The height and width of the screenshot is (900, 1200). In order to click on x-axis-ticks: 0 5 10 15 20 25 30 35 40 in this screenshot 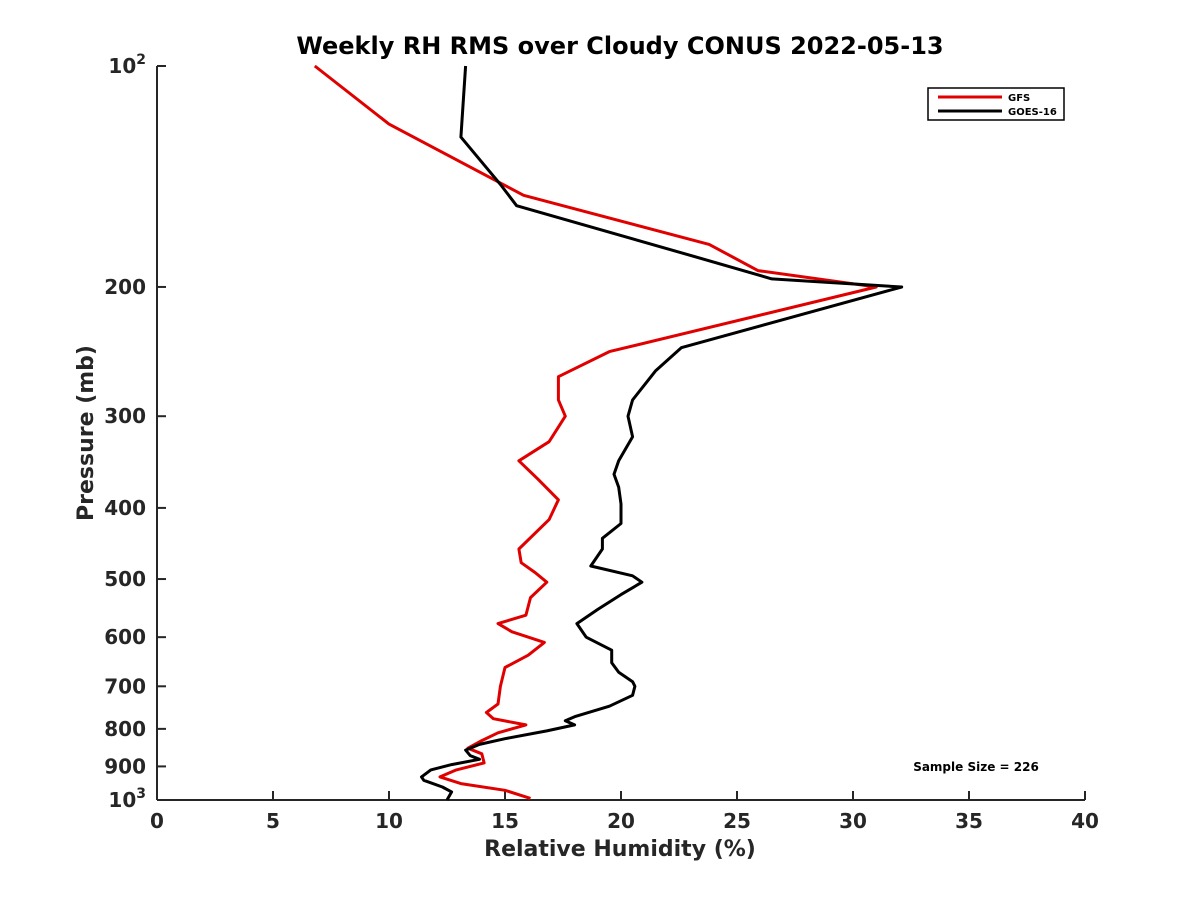, I will do `click(624, 812)`.